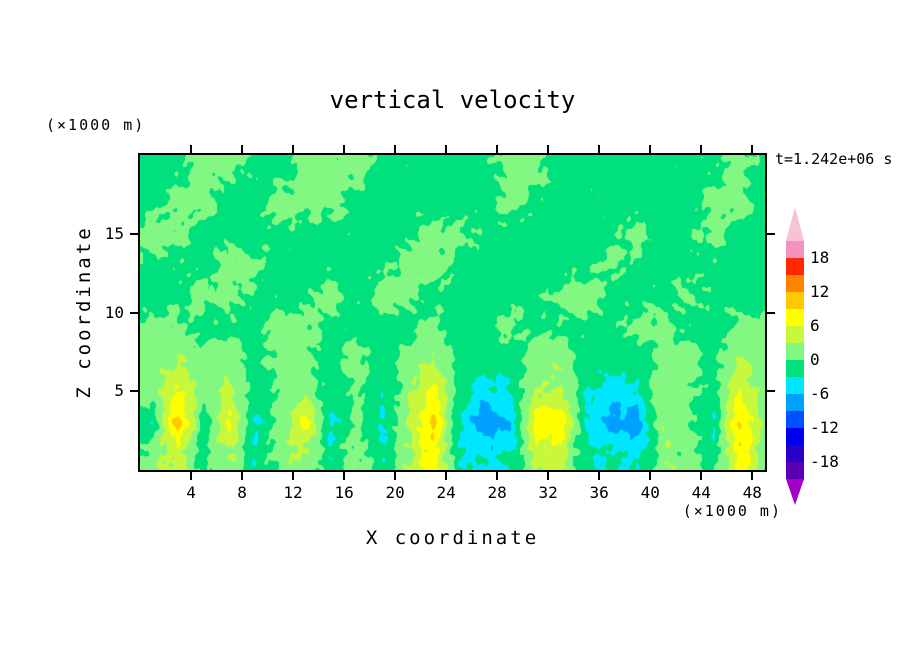  What do you see at coordinates (497, 492) in the screenshot?
I see `x-axis-tick-label: 28` at bounding box center [497, 492].